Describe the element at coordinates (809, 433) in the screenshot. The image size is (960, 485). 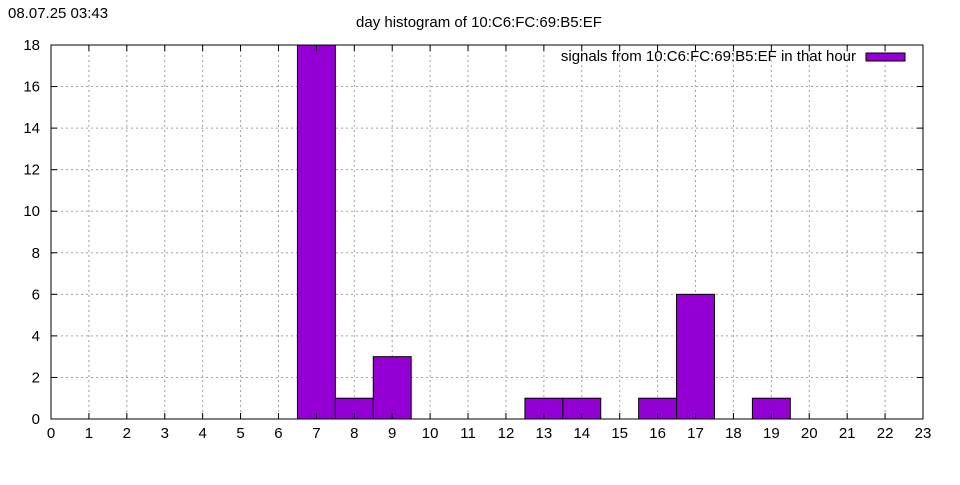
I see `x-tick-label: 20` at that location.